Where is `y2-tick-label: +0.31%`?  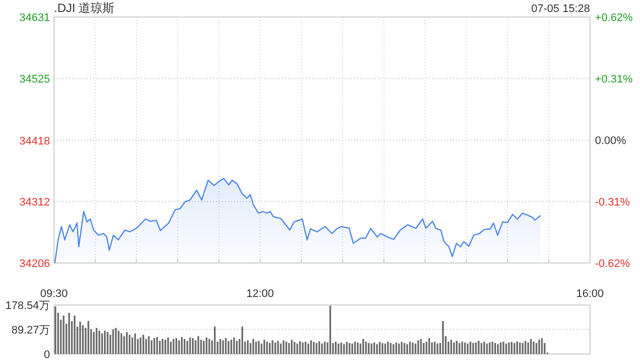
y2-tick-label: +0.31% is located at coordinates (614, 80).